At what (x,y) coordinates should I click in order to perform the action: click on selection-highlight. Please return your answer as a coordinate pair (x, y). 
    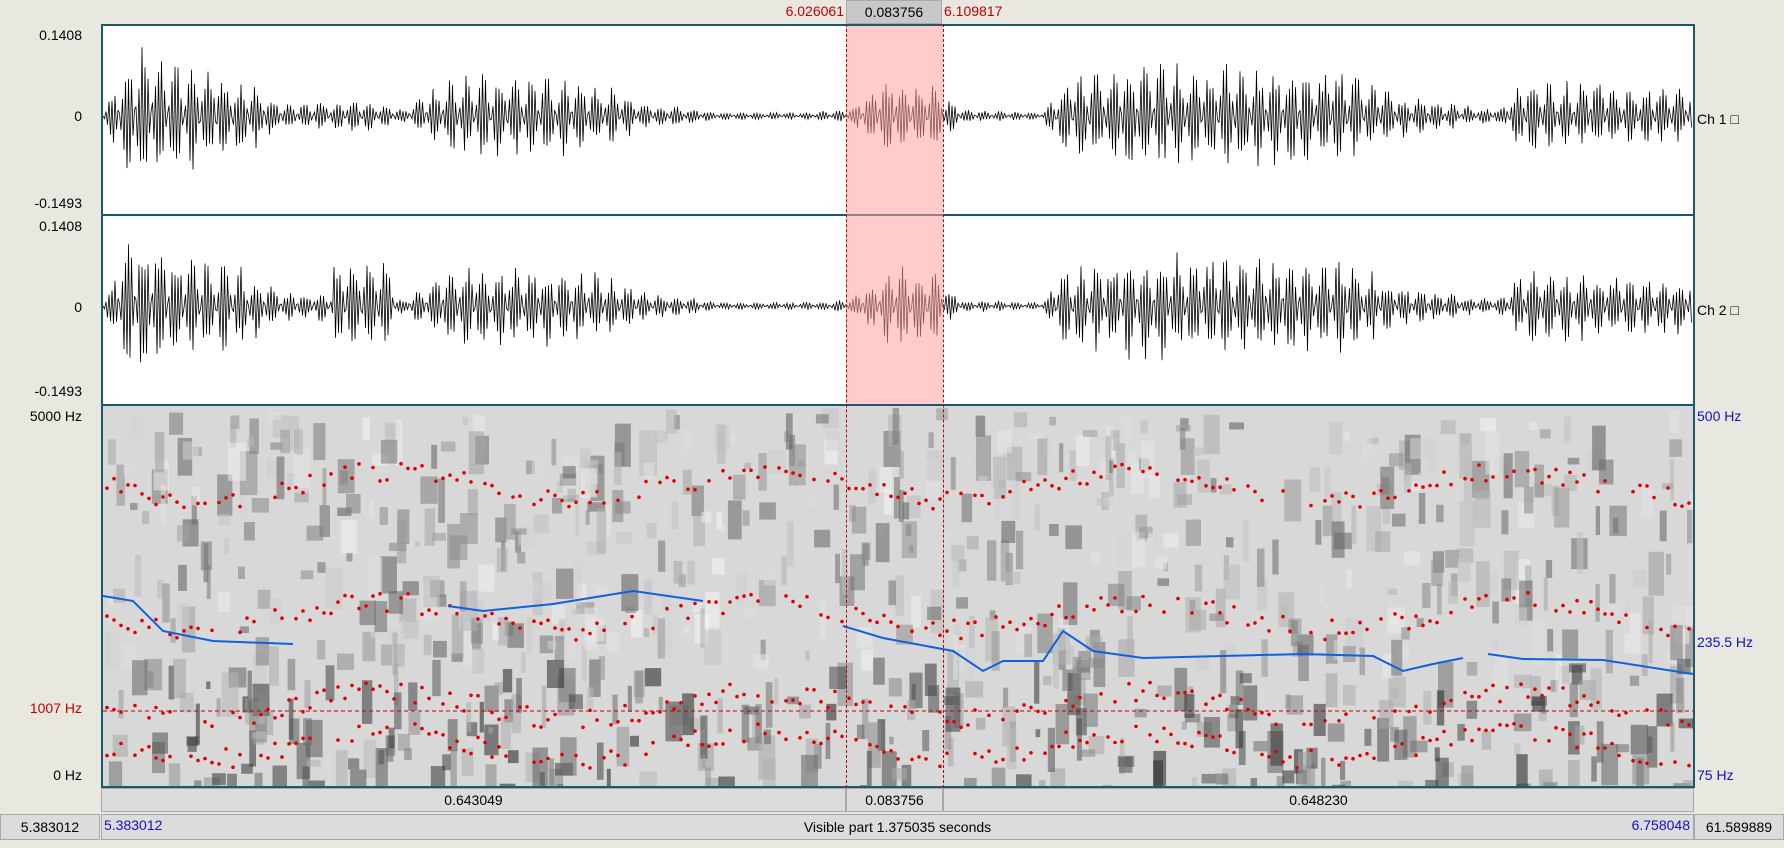
    Looking at the image, I should click on (894, 215).